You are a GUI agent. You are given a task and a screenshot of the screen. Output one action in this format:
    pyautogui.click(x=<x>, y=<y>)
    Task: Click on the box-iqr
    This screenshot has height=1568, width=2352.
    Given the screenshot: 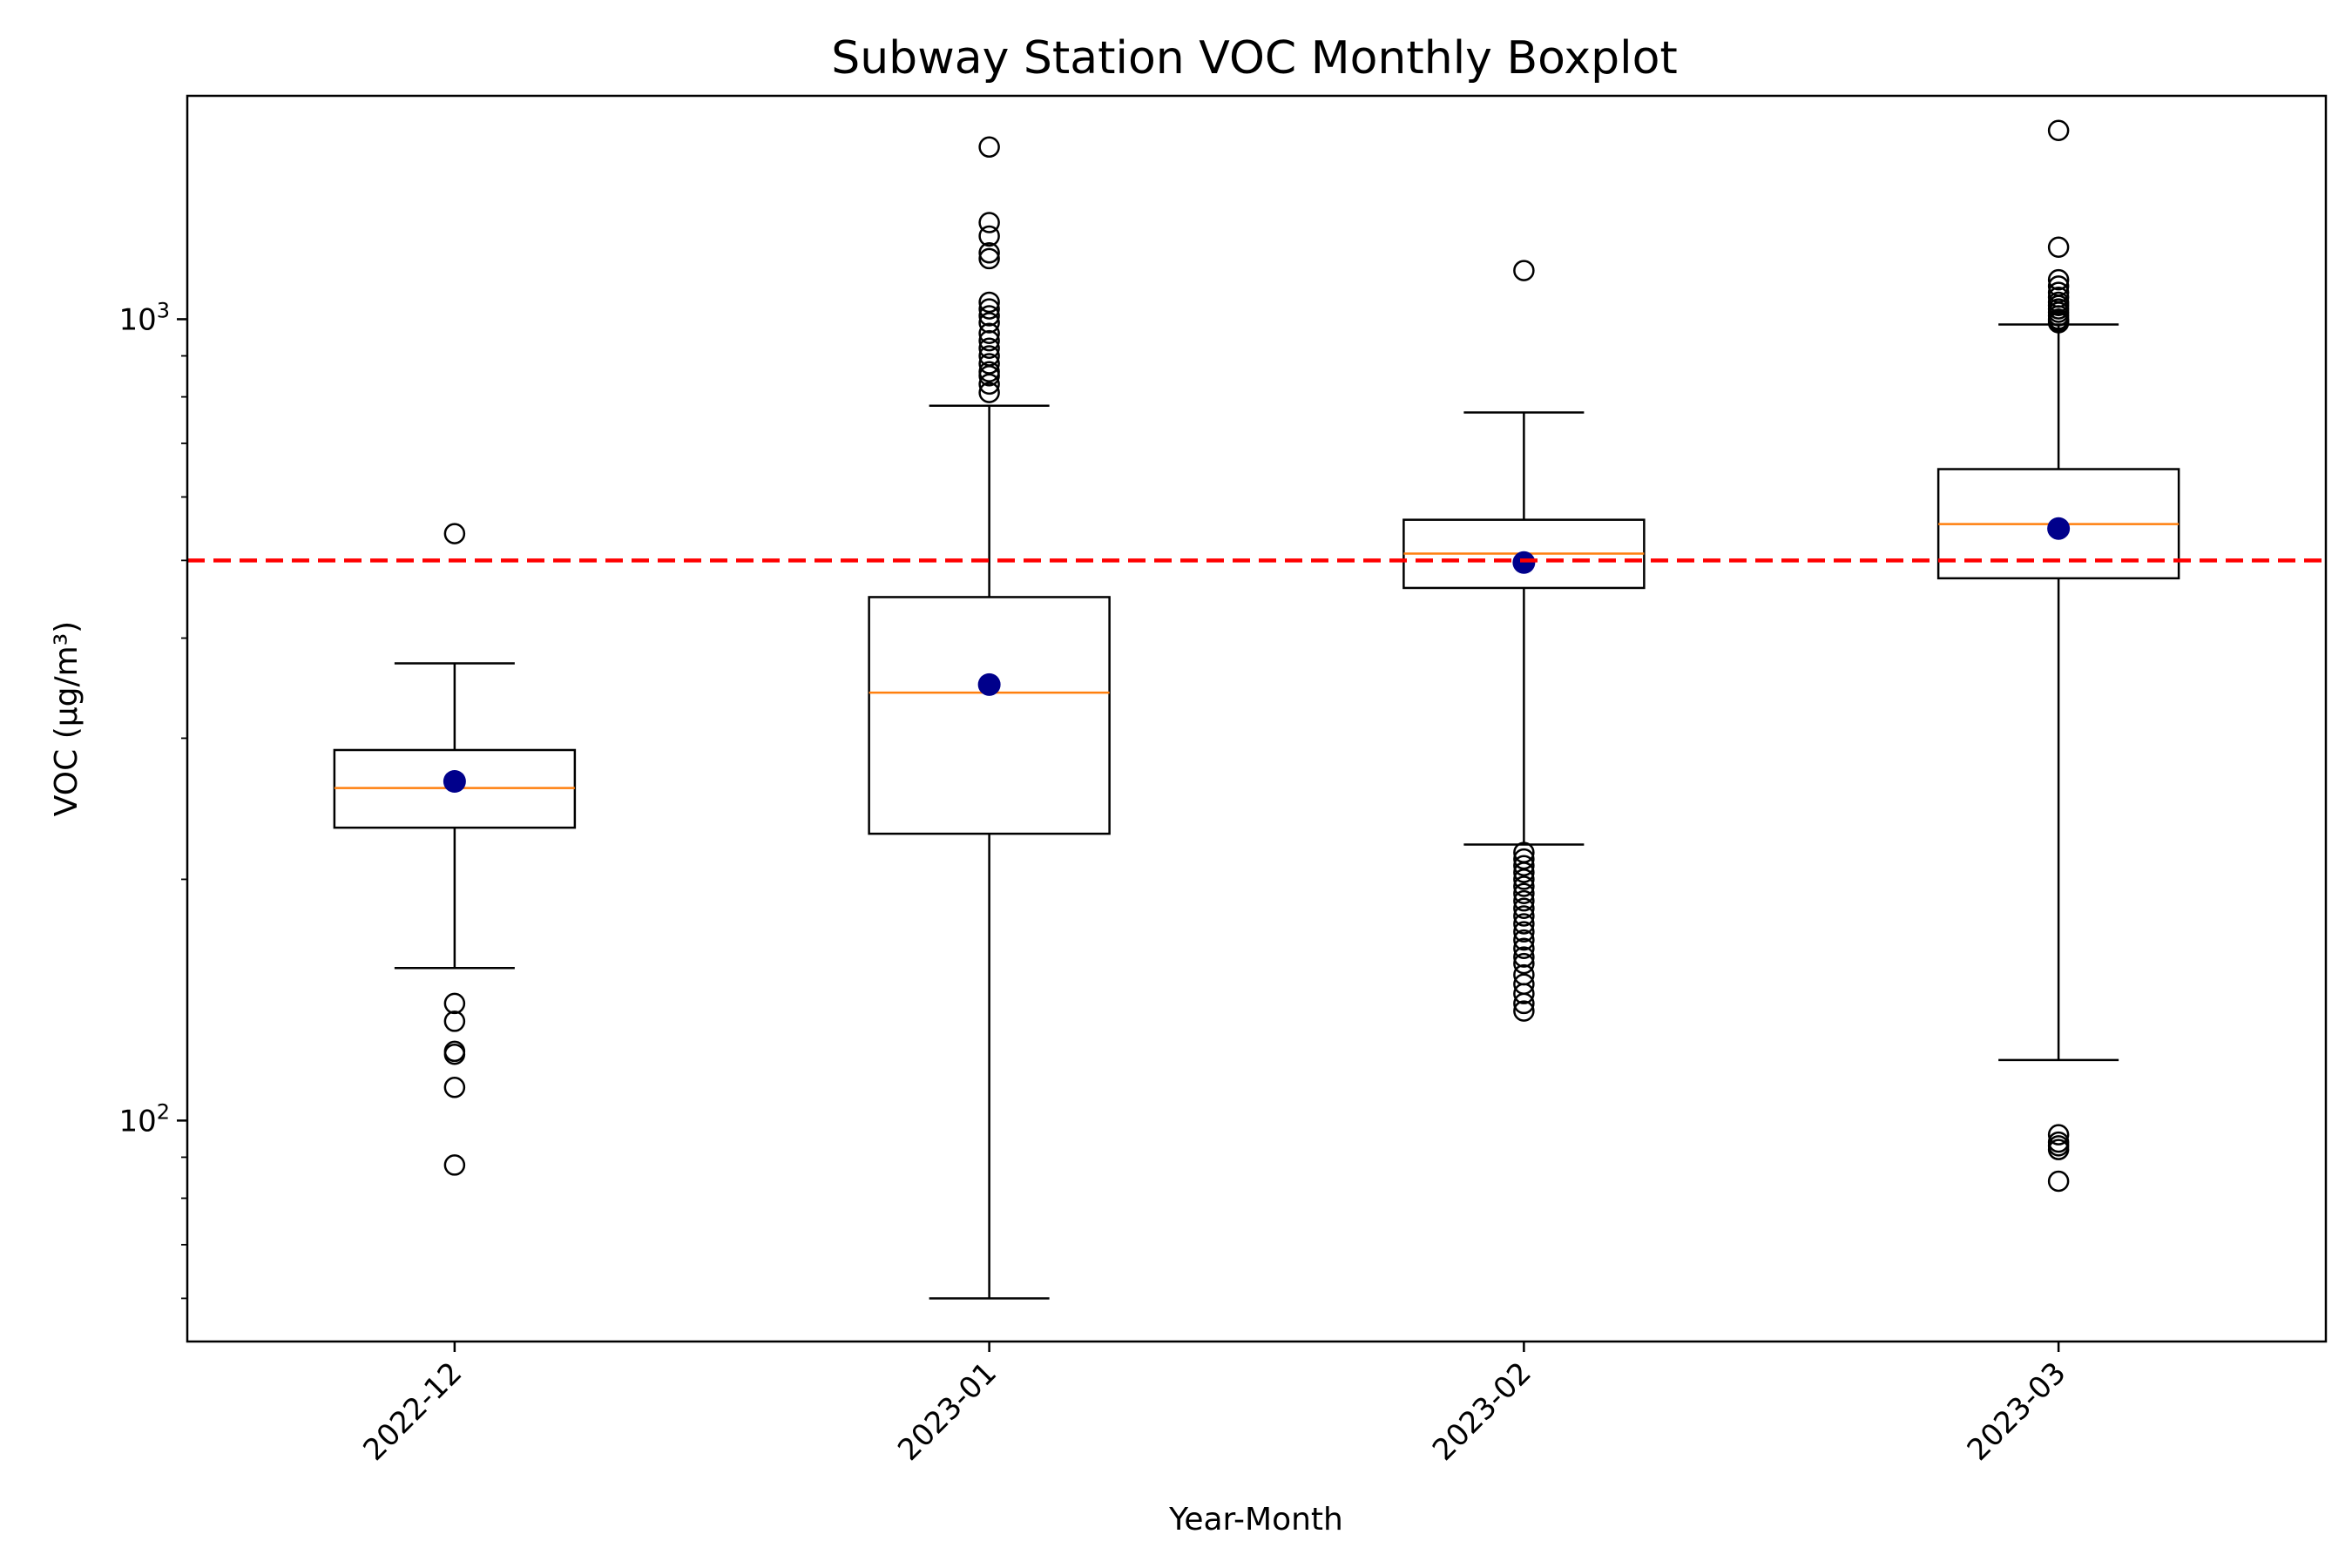 What is the action you would take?
    pyautogui.click(x=989, y=716)
    